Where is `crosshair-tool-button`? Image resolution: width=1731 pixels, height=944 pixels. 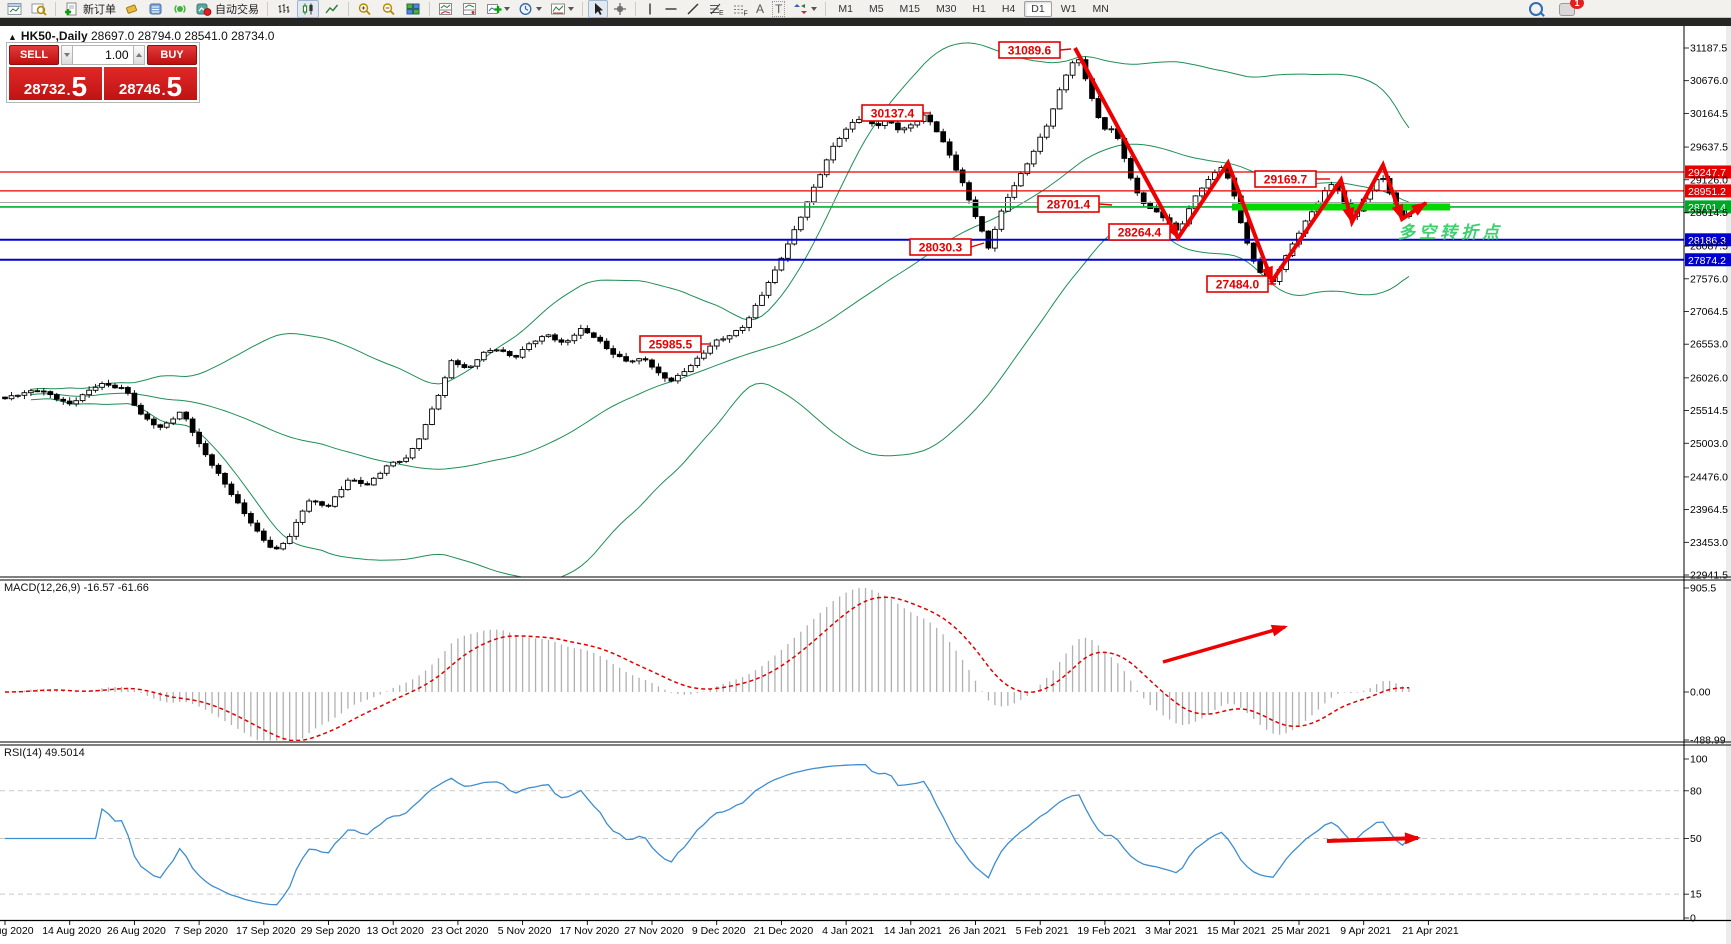
crosshair-tool-button is located at coordinates (620, 9).